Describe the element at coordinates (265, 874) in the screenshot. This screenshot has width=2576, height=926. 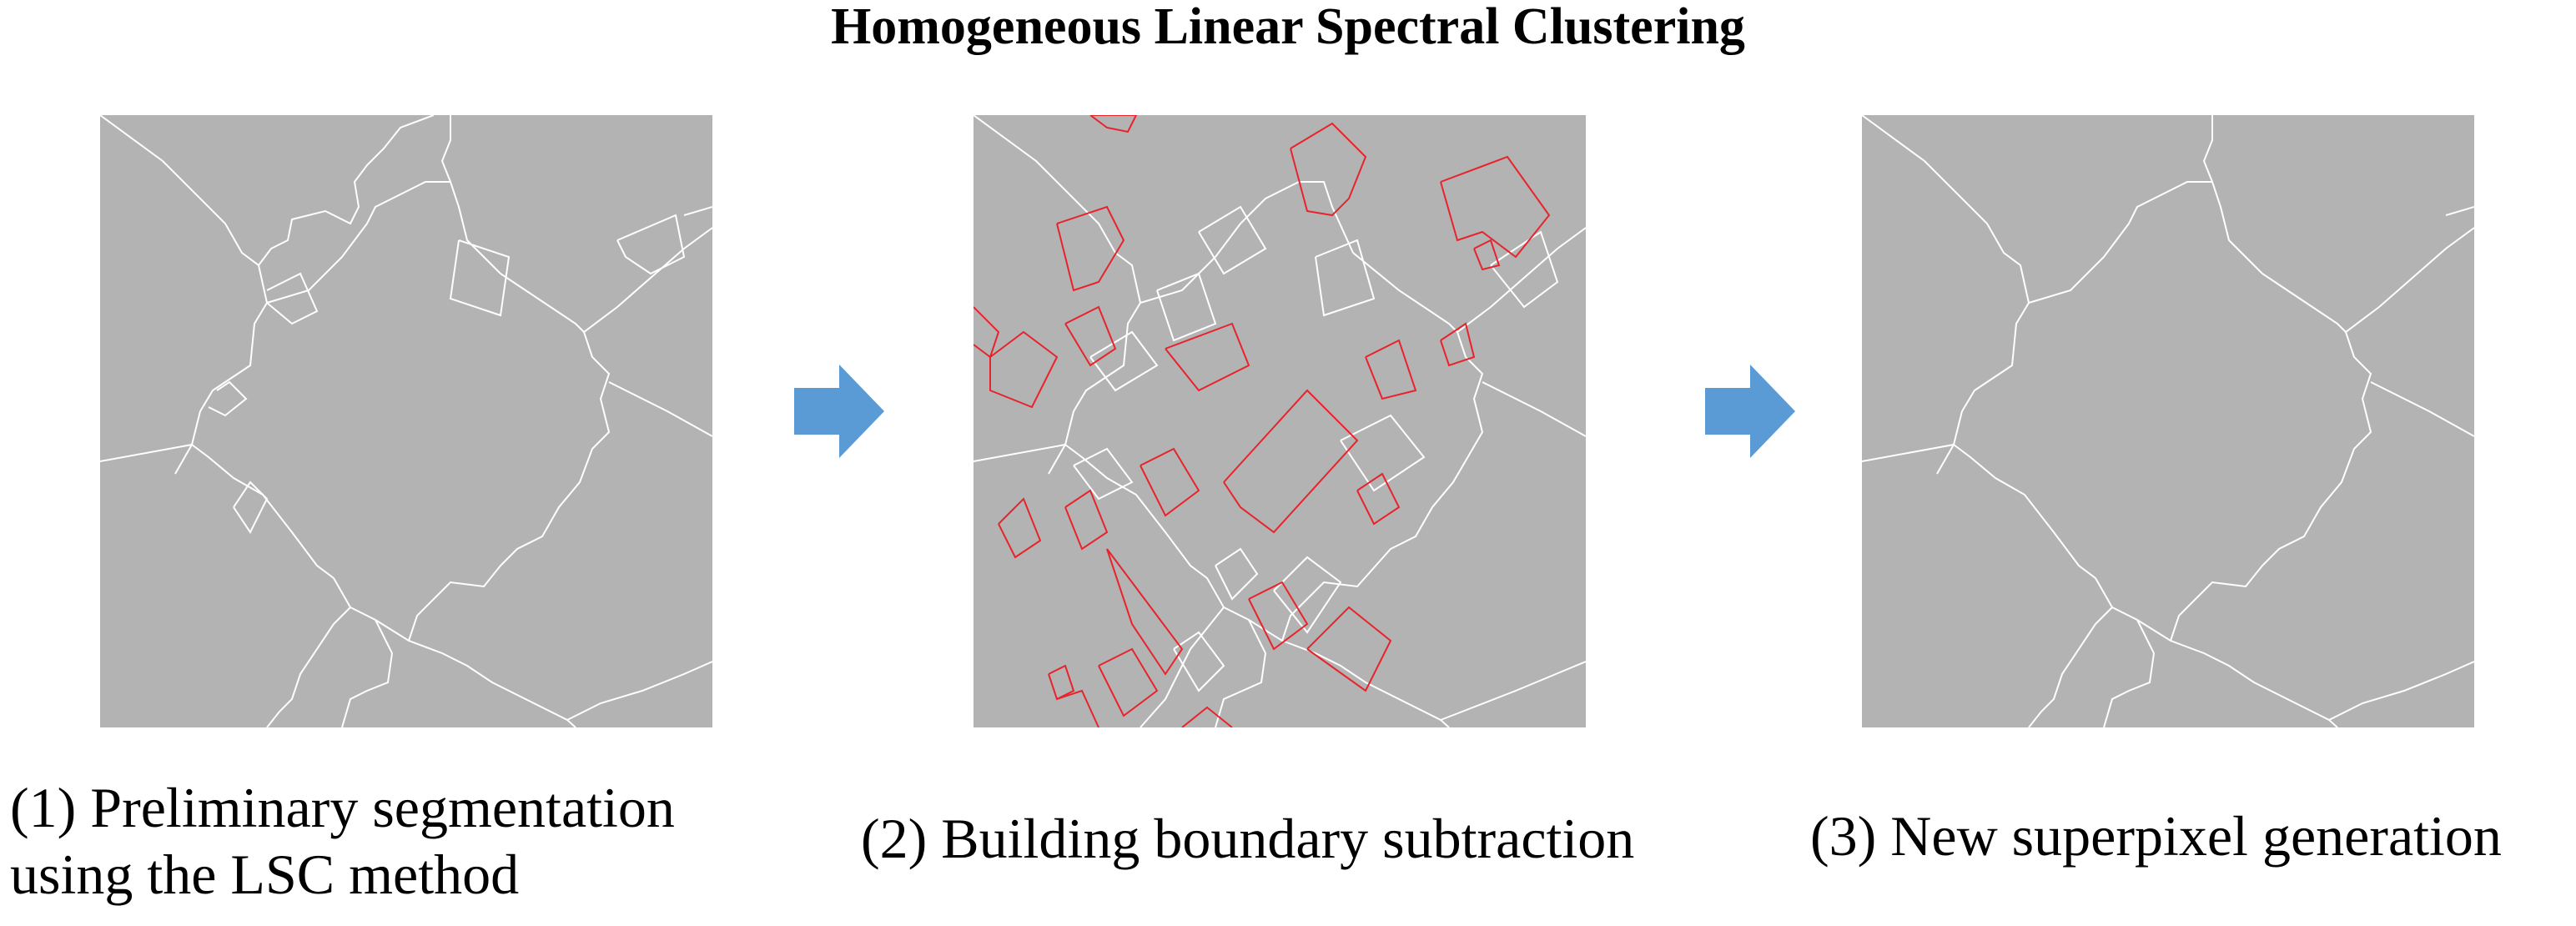
I see `caption-step-1-line-2: using the LSC method` at that location.